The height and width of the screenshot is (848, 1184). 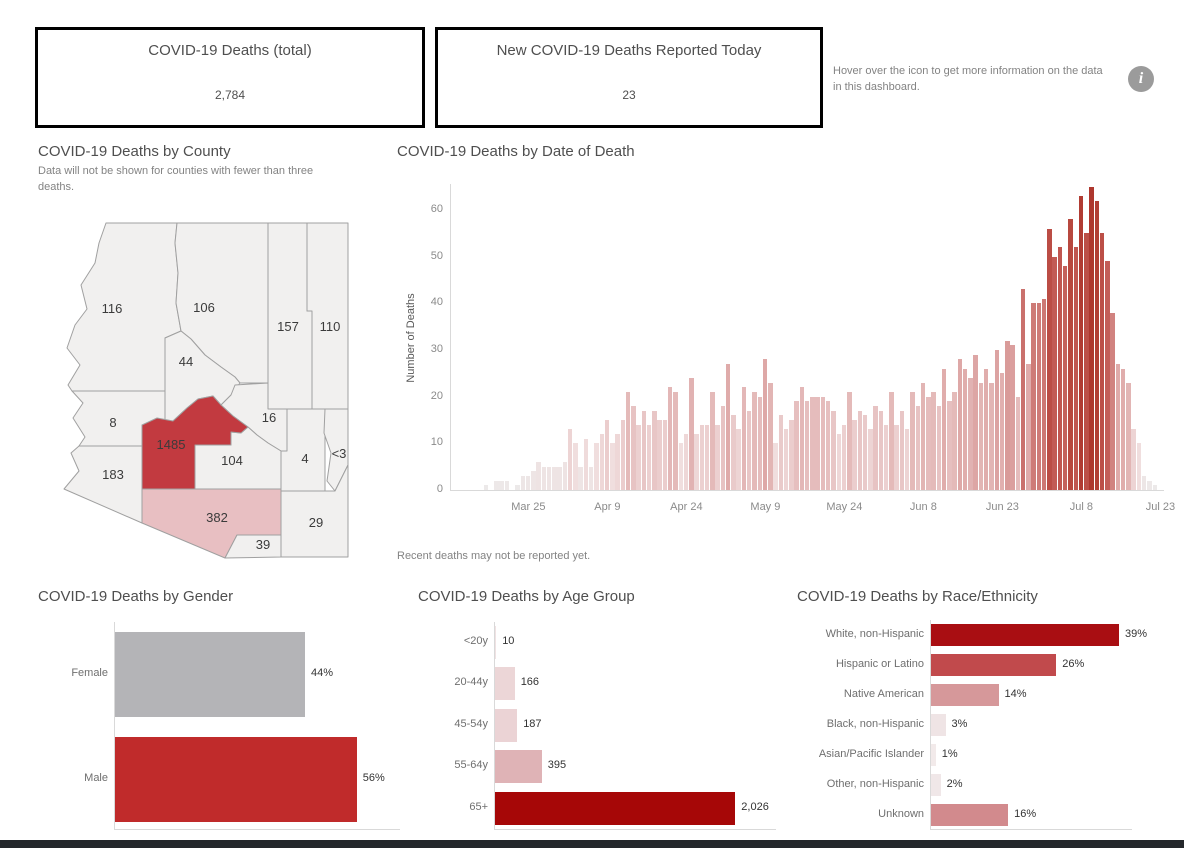 I want to click on county-santa-cruz, so click(x=253, y=546).